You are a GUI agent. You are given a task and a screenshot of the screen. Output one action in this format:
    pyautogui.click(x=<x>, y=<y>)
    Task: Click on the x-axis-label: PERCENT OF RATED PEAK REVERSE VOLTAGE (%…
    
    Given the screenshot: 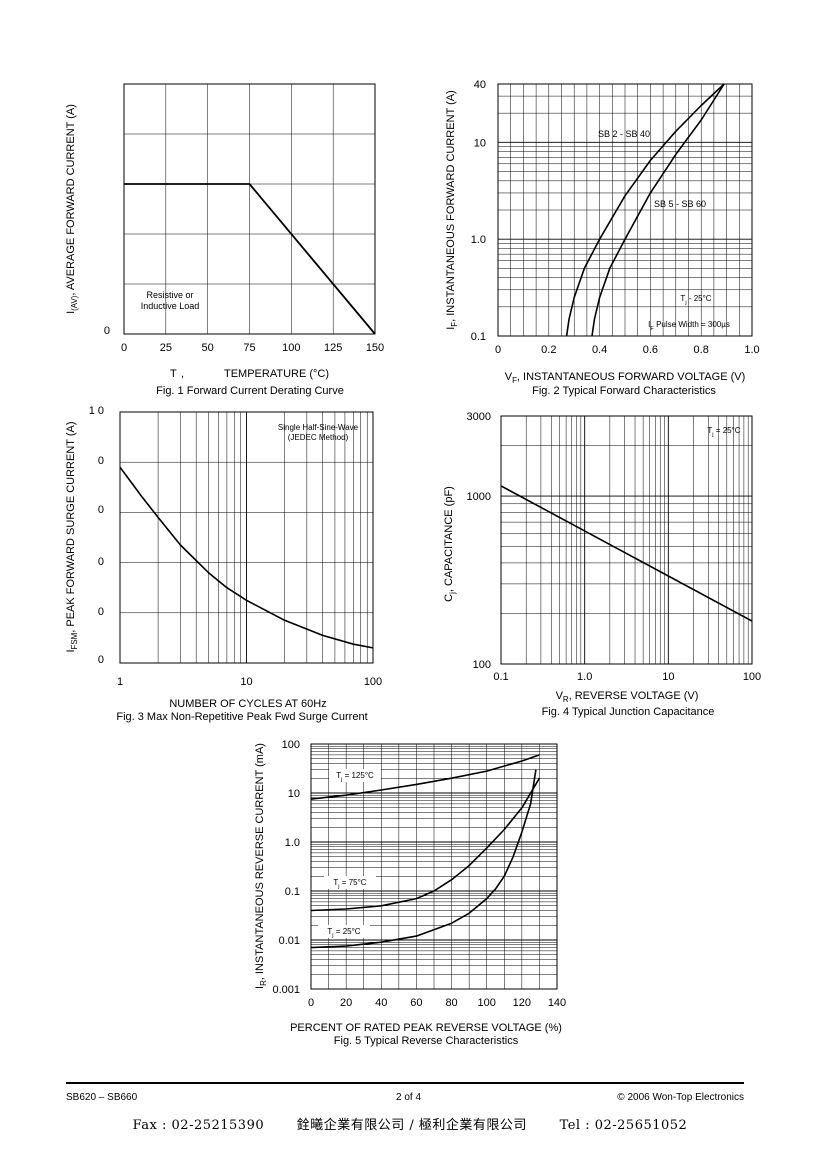 What is the action you would take?
    pyautogui.click(x=426, y=1028)
    